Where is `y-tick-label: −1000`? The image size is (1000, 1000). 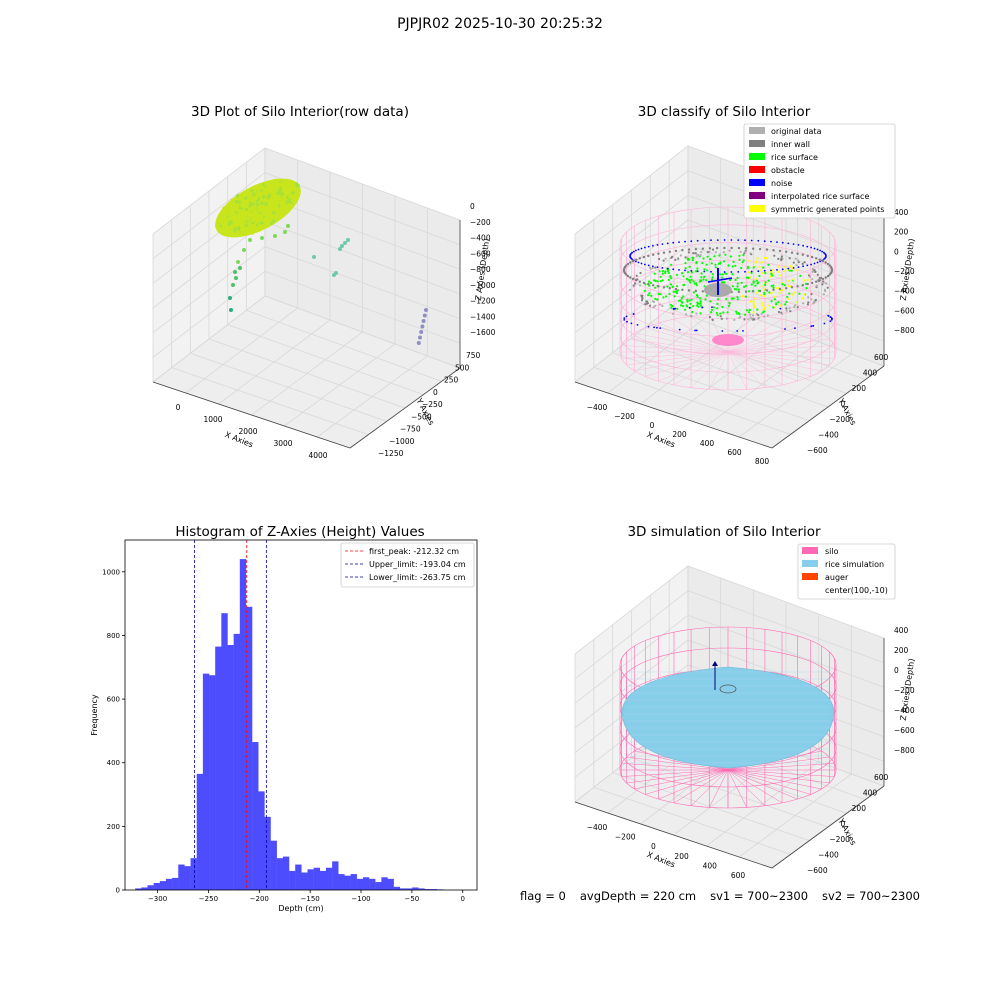
y-tick-label: −1000 is located at coordinates (402, 441).